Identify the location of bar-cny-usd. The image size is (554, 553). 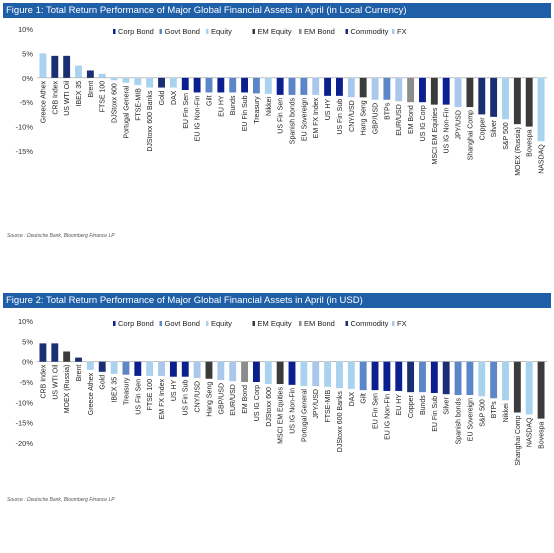
(351, 87).